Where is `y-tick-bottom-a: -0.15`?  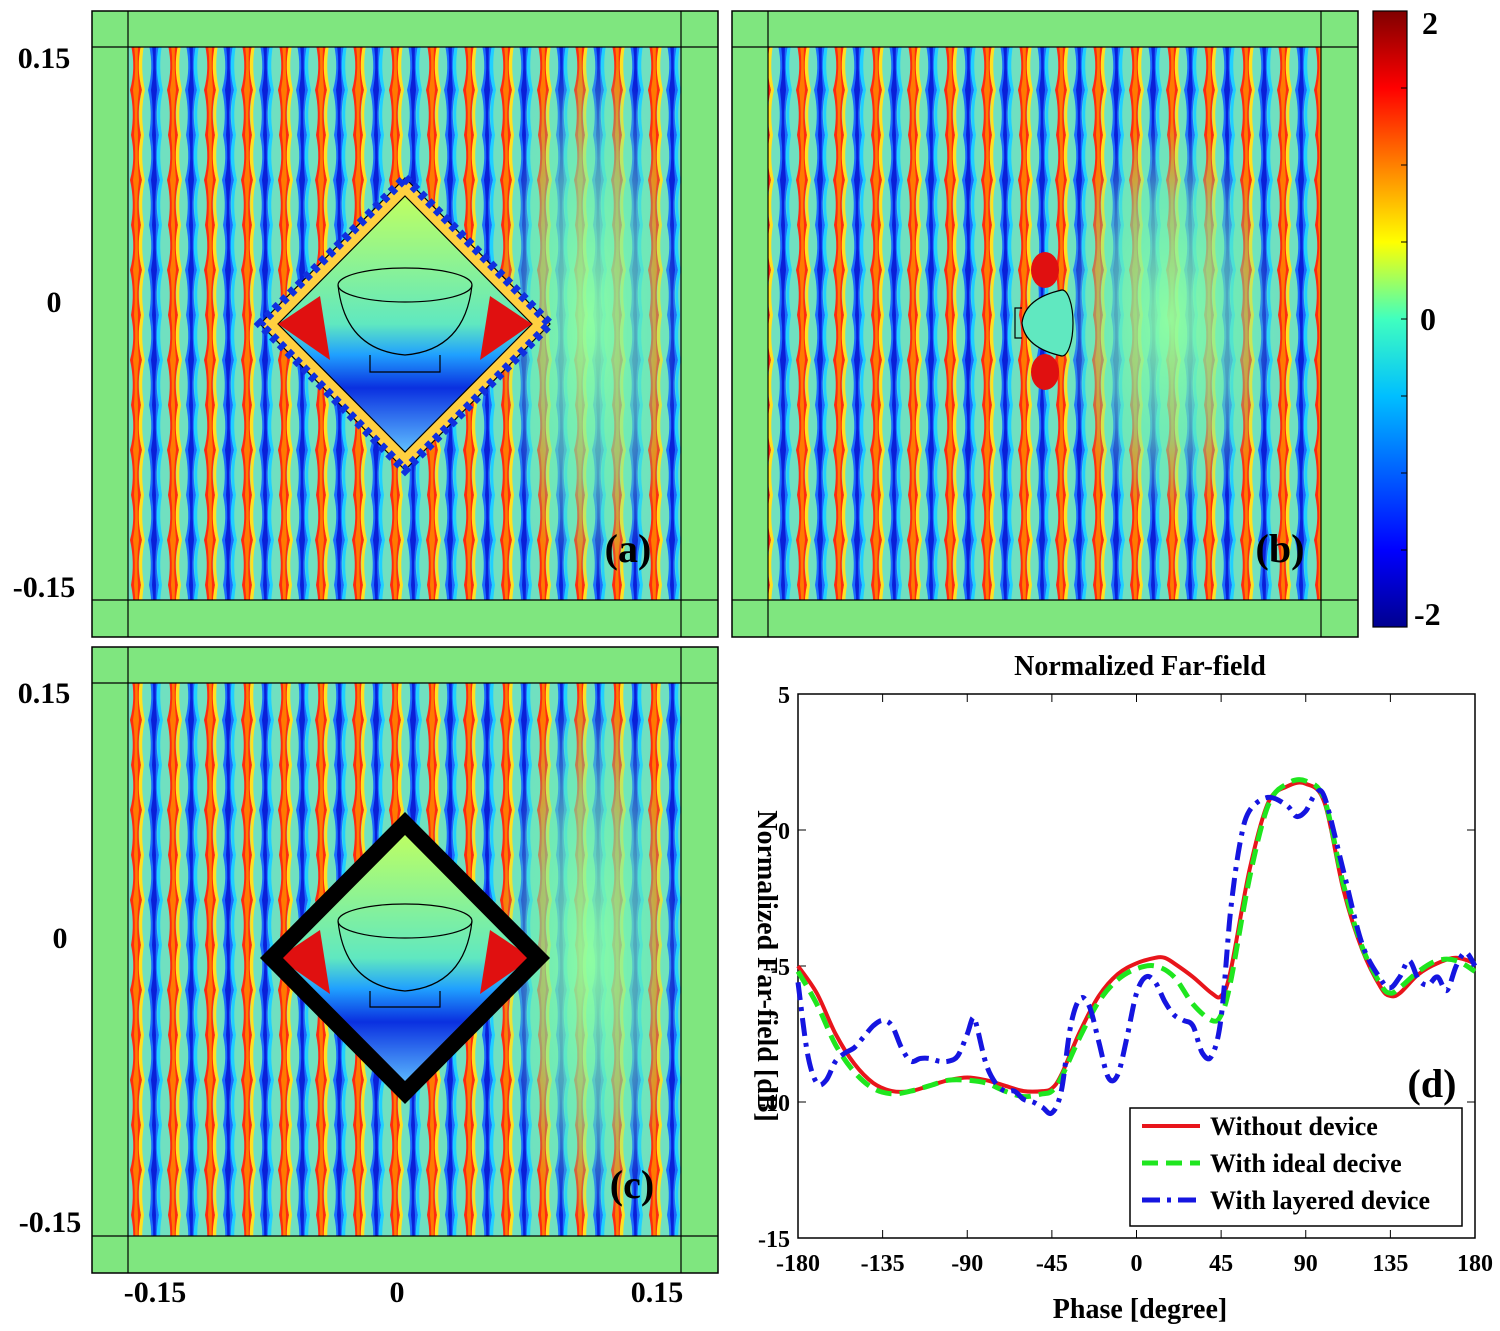
y-tick-bottom-a: -0.15 is located at coordinates (44, 587).